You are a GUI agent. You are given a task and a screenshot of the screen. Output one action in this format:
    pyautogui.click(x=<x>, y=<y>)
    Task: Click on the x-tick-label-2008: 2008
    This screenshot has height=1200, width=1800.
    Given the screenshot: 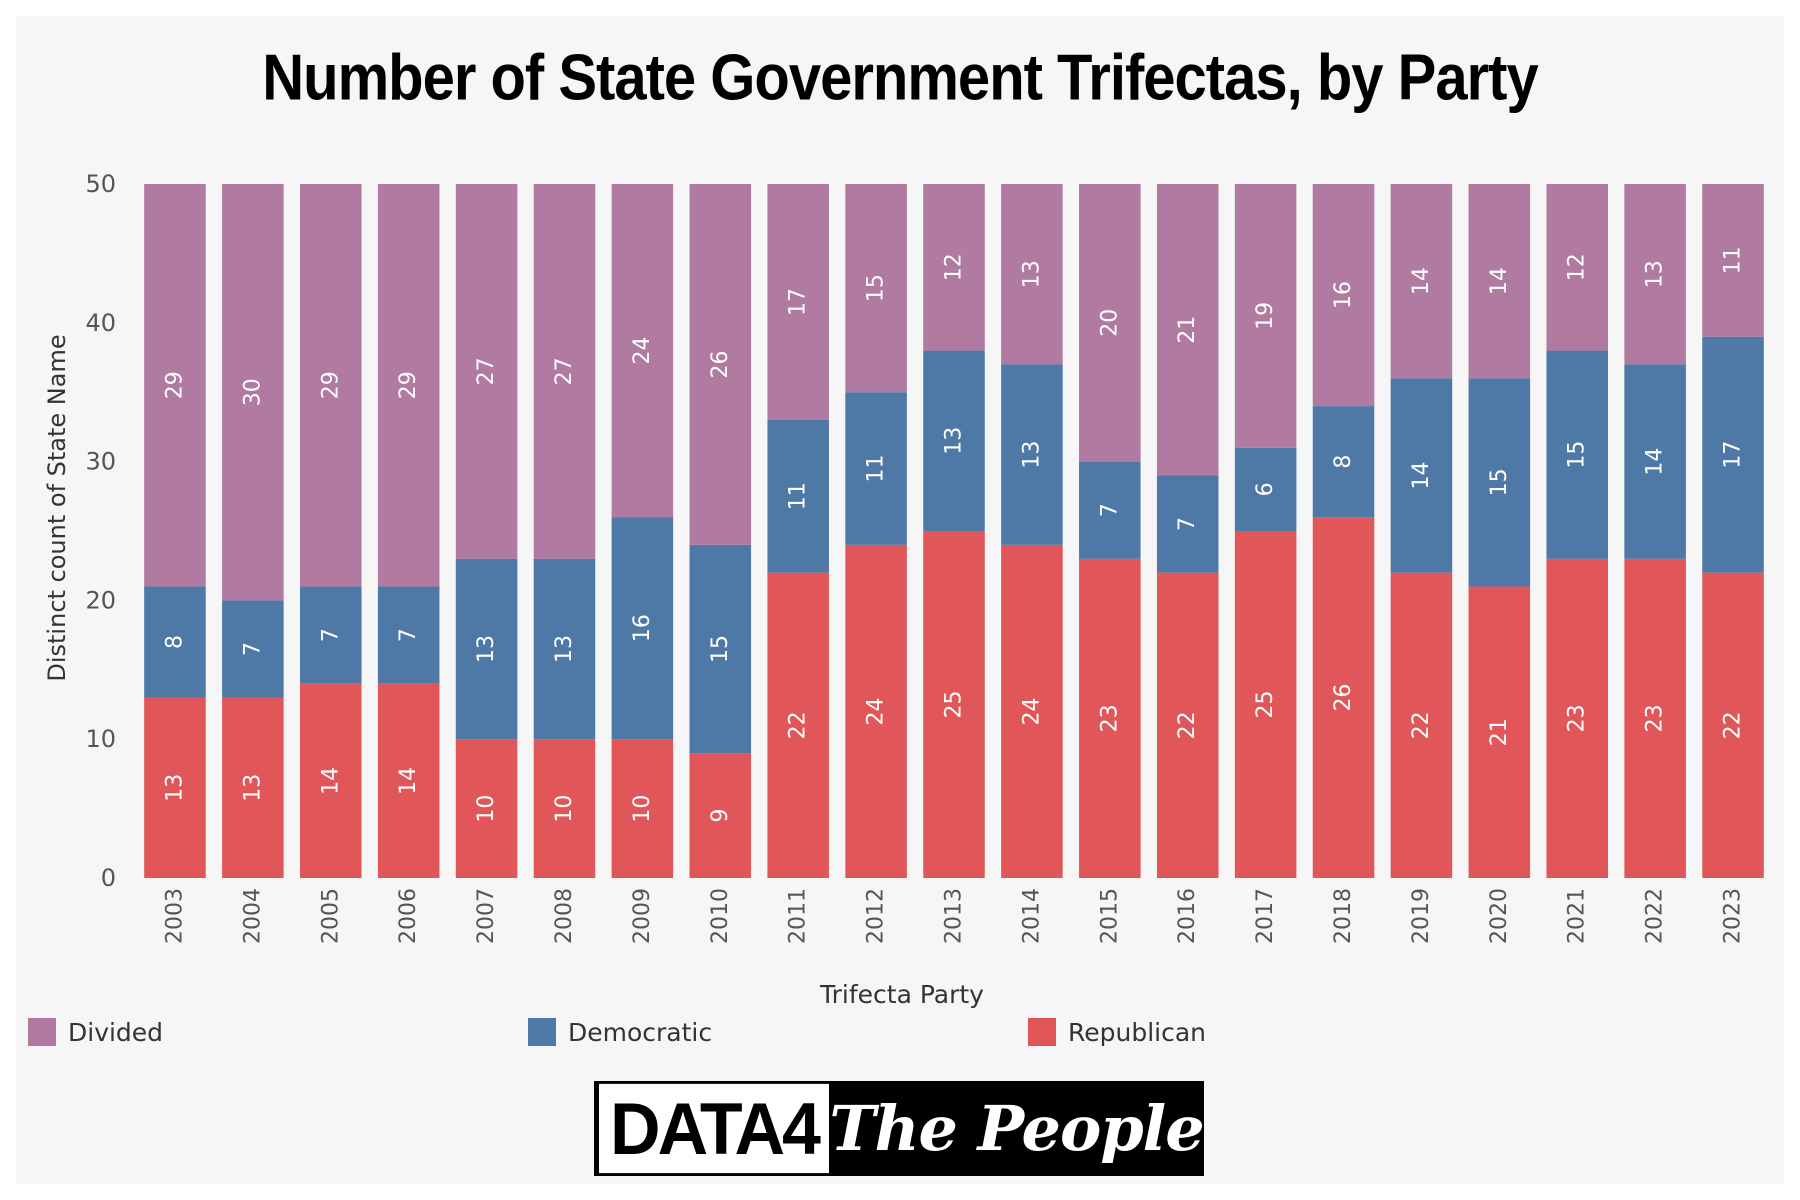 What is the action you would take?
    pyautogui.click(x=564, y=916)
    